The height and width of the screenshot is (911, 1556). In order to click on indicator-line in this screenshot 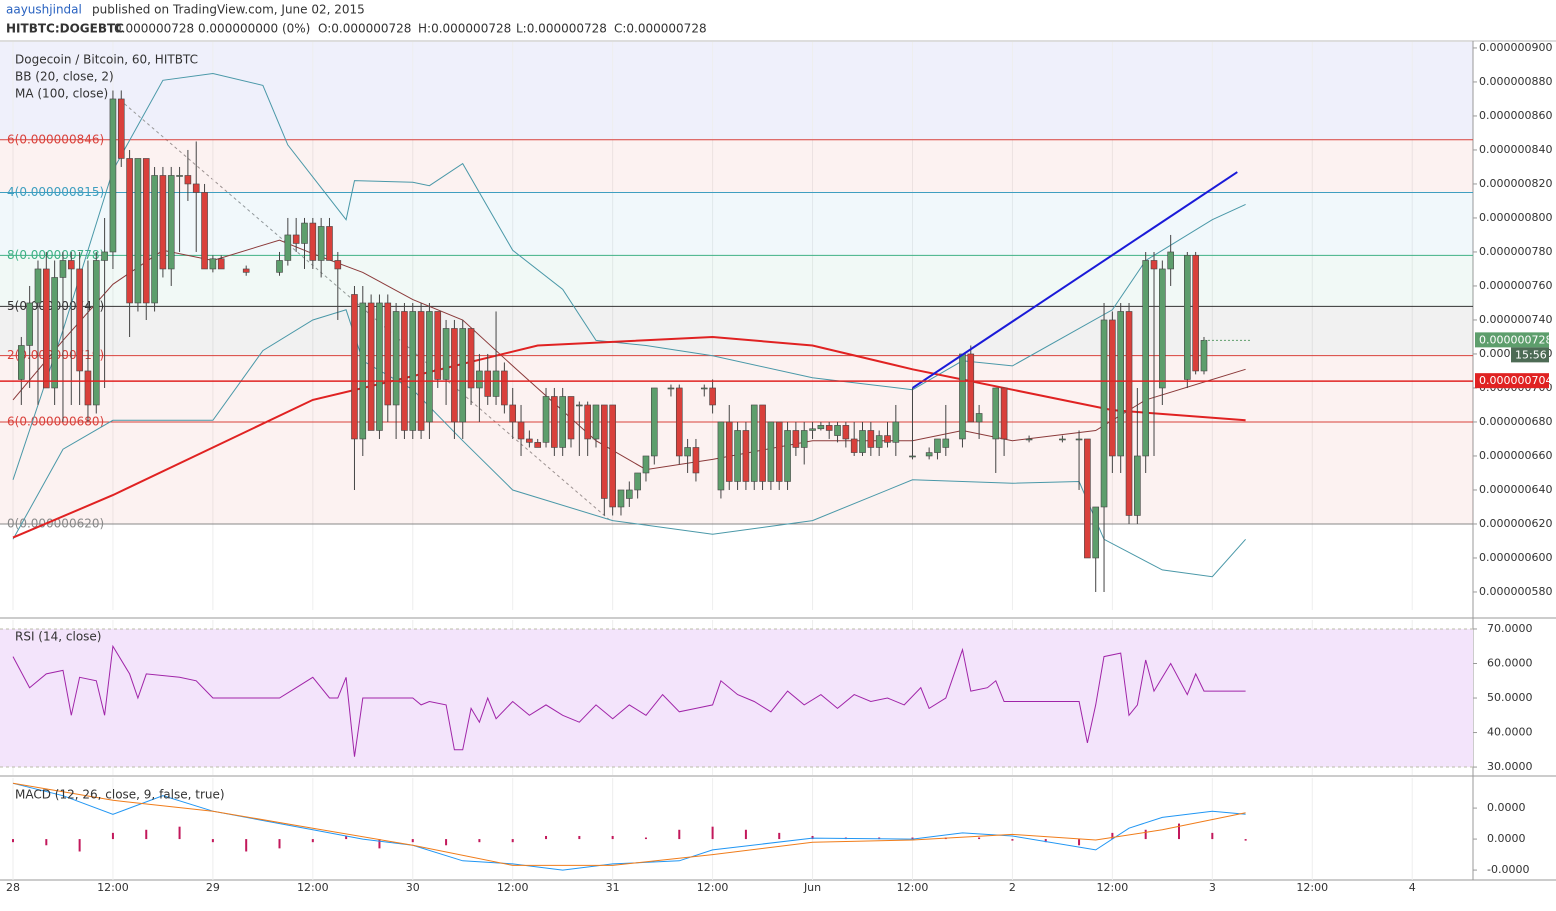, I will do `click(629, 700)`.